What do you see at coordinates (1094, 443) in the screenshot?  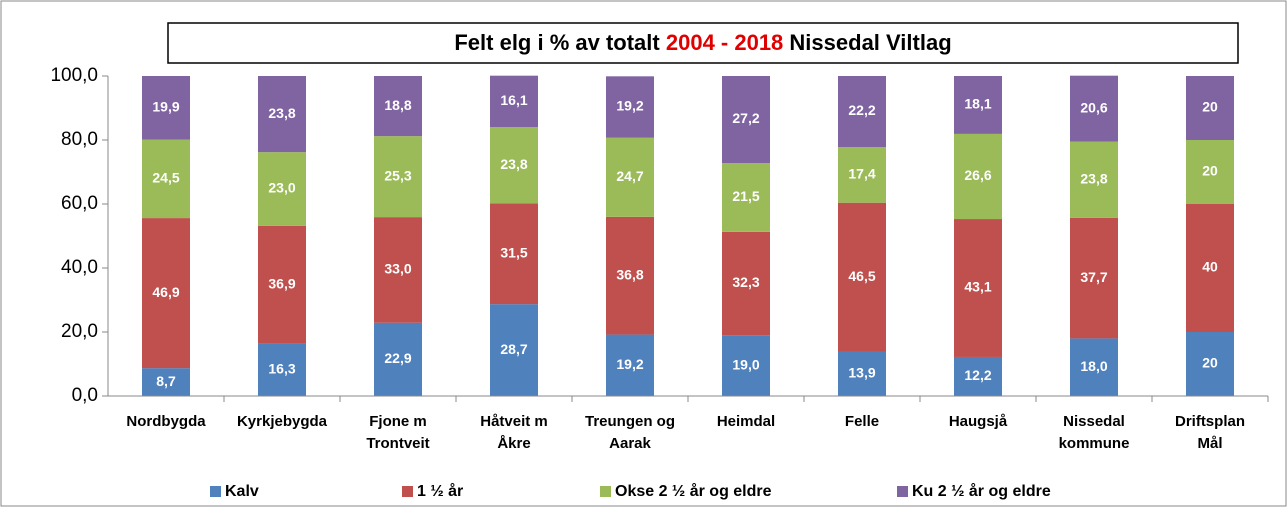 I see `x-tick-line: kommune` at bounding box center [1094, 443].